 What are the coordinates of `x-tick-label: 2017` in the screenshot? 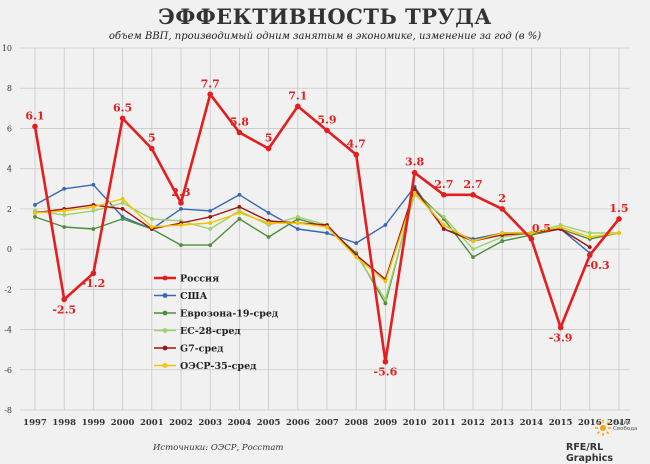 It's located at (619, 423).